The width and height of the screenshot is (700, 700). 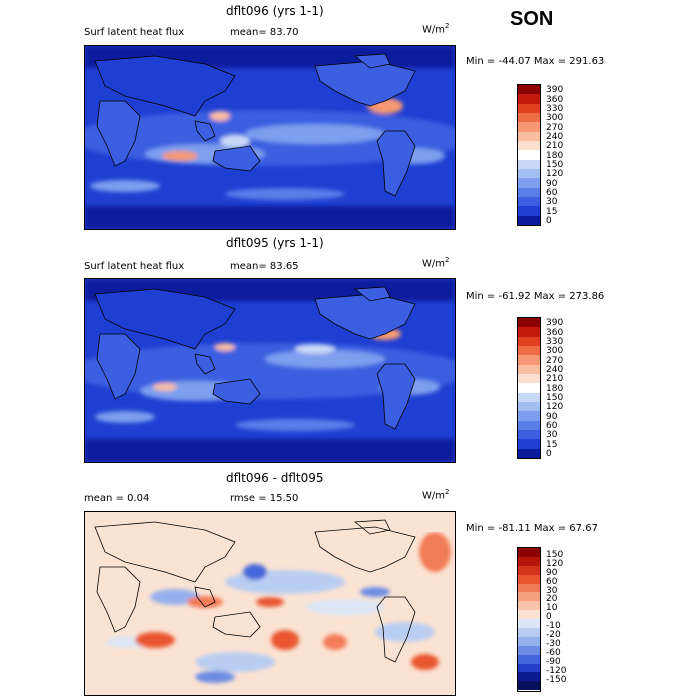 What do you see at coordinates (264, 266) in the screenshot?
I see `panel-2-mean: mean= 83.65` at bounding box center [264, 266].